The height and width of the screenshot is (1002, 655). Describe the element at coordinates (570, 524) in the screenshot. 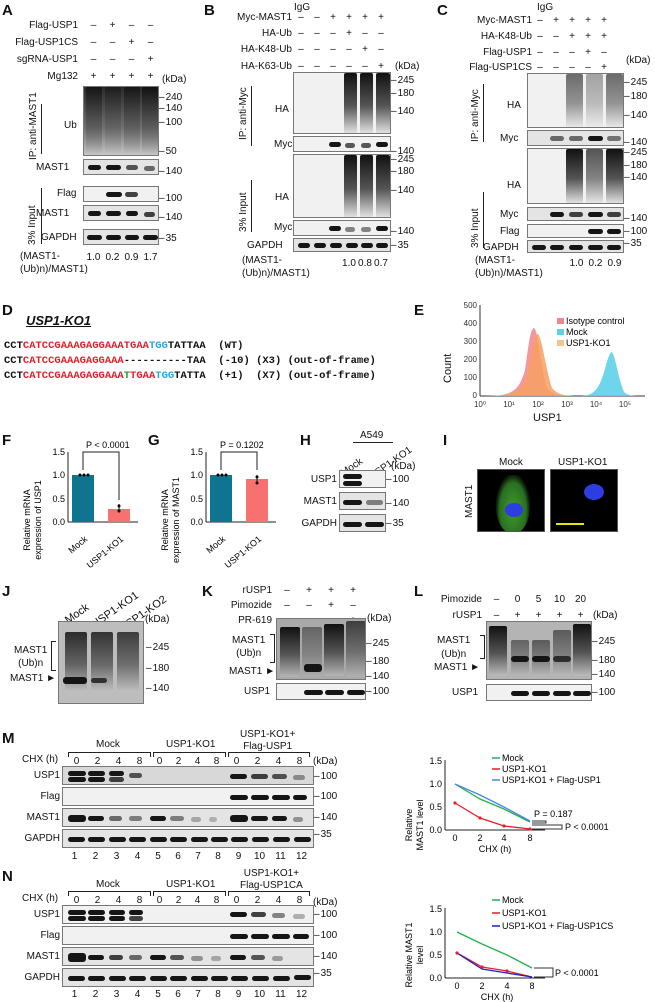

I see `scale-bar` at that location.